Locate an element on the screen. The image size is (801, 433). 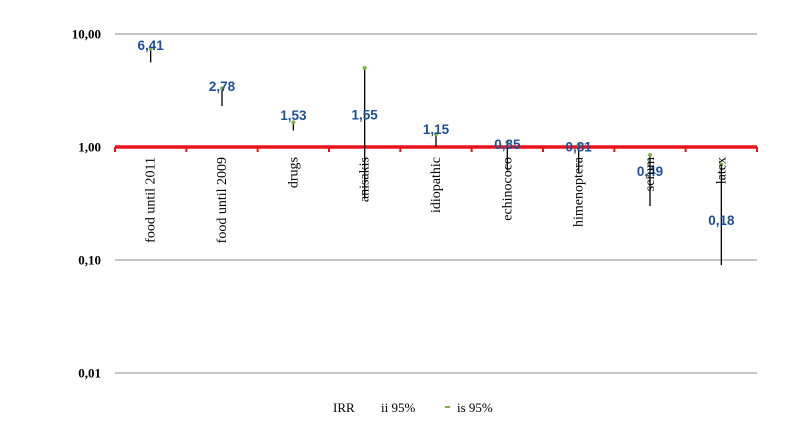
irr-data-label: 0,81 is located at coordinates (579, 146).